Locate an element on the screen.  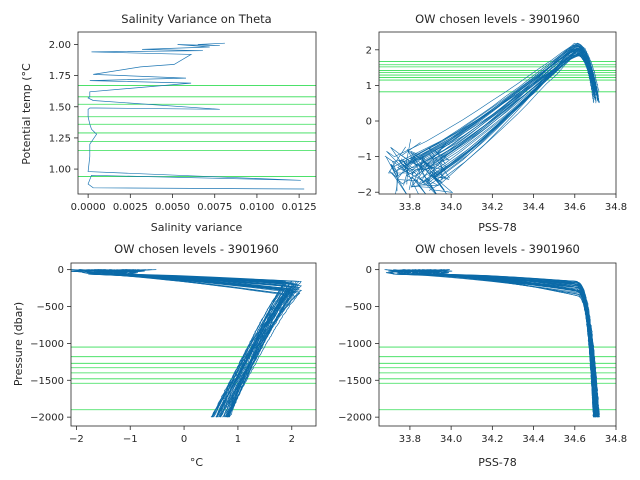
x-tick-label: −2 is located at coordinates (76, 439).